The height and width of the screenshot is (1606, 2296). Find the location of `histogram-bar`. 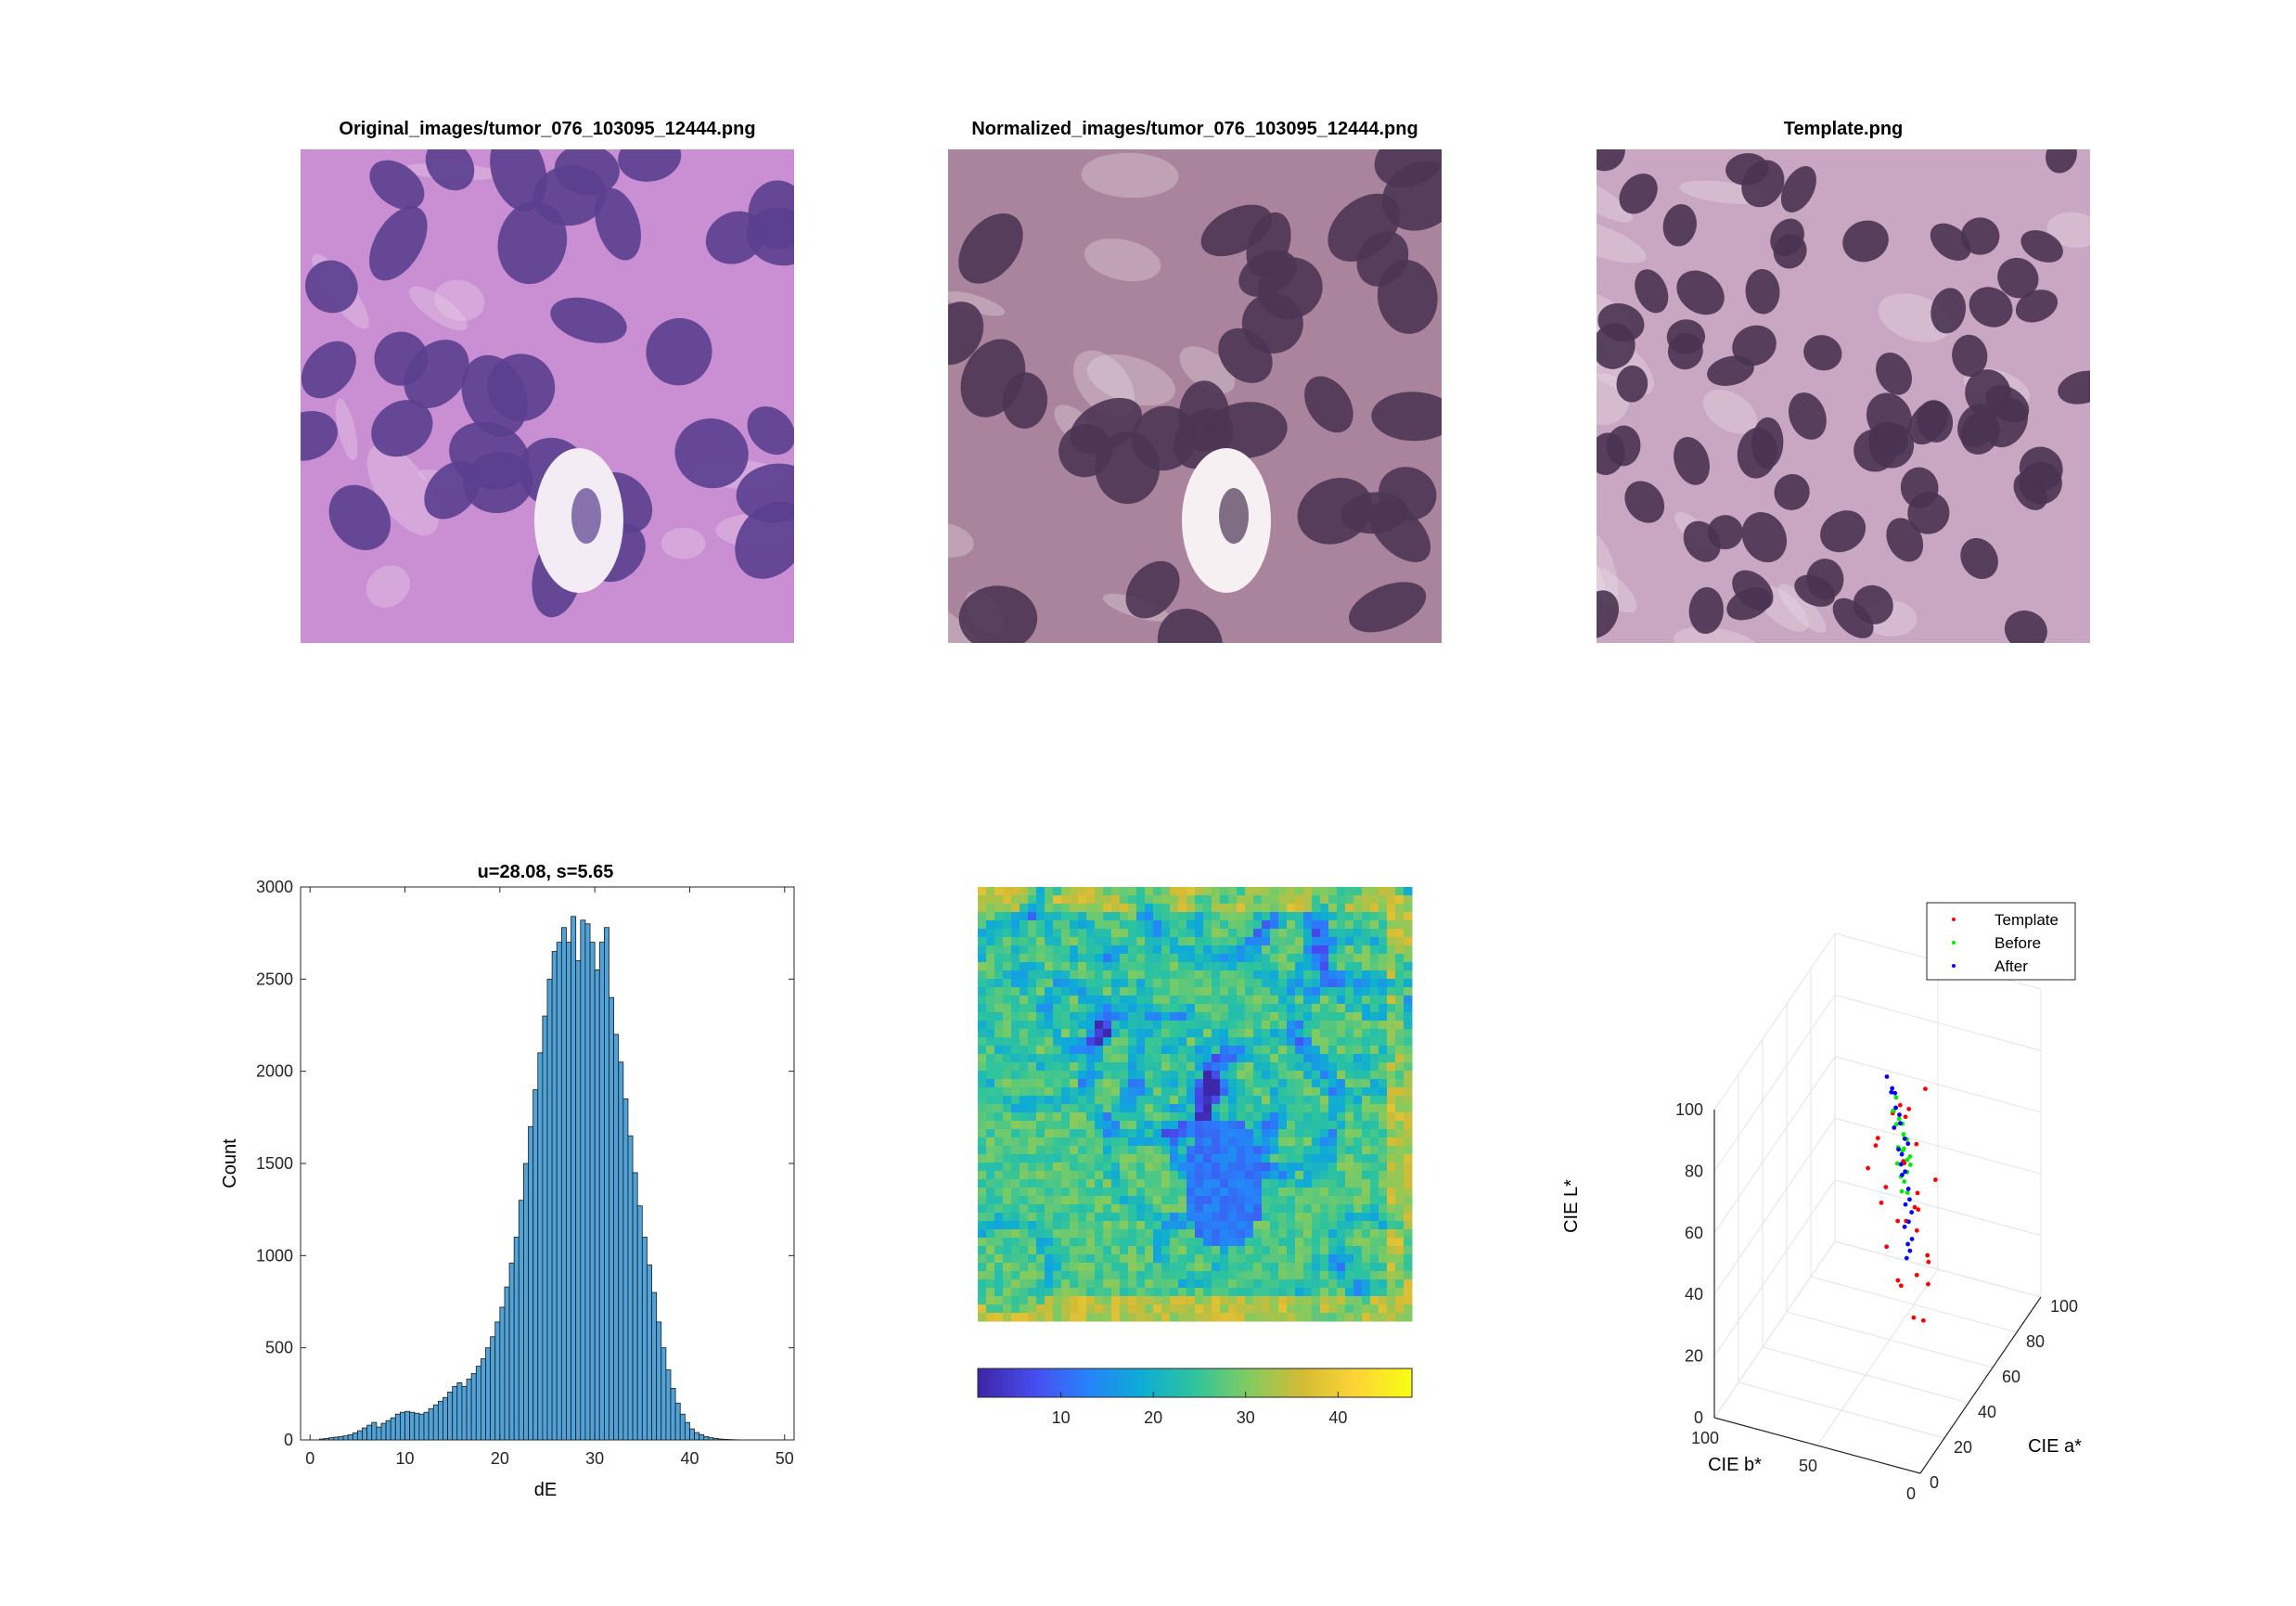

histogram-bar is located at coordinates (459, 1411).